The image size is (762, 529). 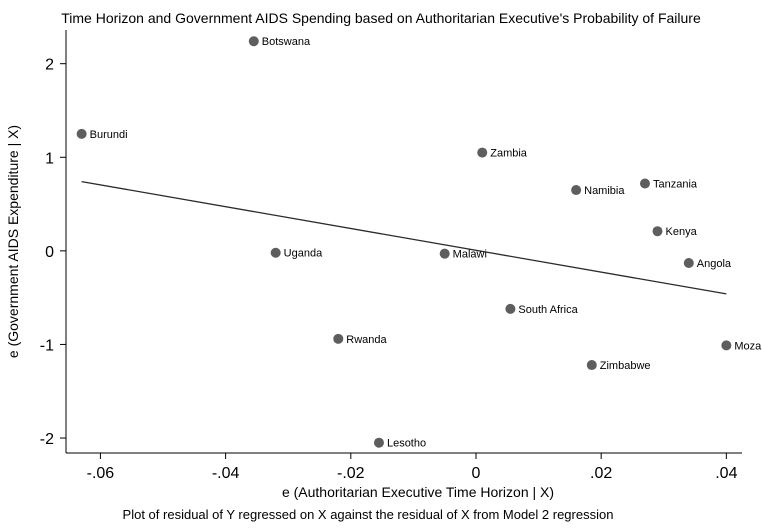 I want to click on point-label: Zimbabwe, so click(x=625, y=366).